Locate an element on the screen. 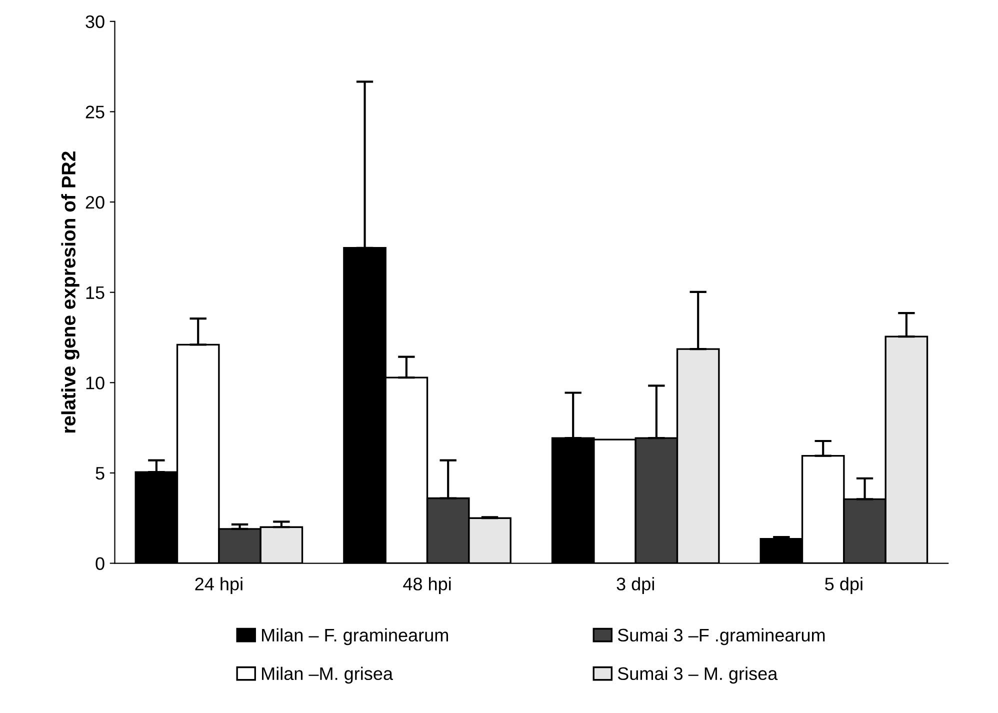 The width and height of the screenshot is (998, 713). legend-label: Milan –M. grisea is located at coordinates (327, 675).